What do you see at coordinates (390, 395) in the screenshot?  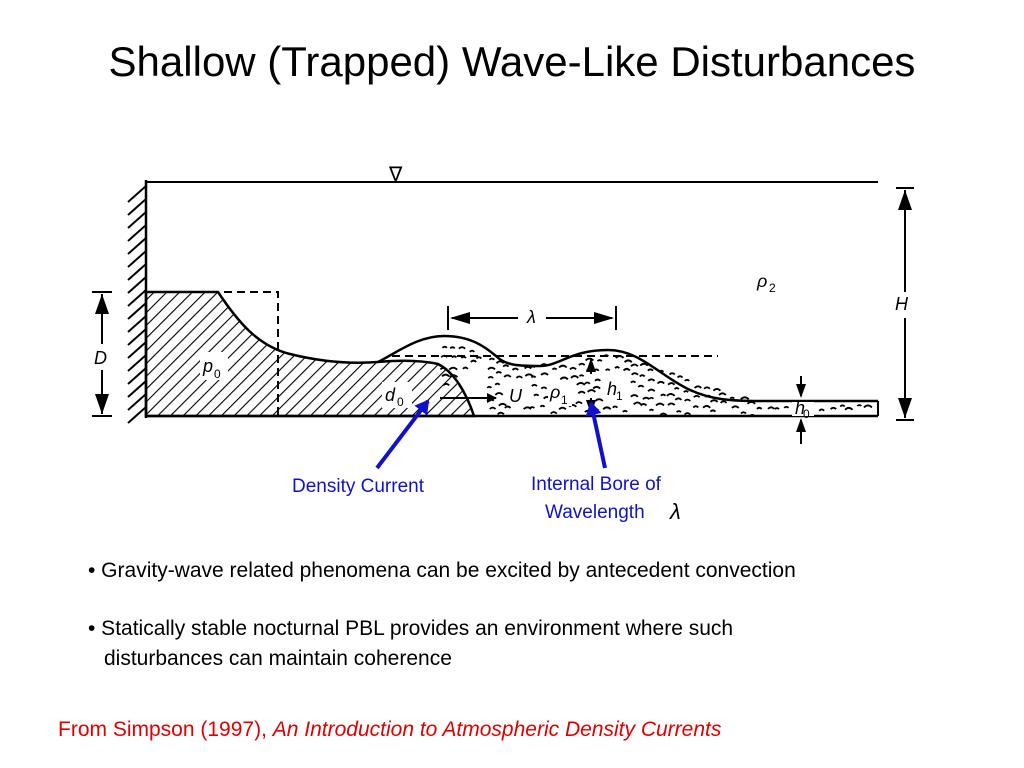 I see `svg-text: d` at bounding box center [390, 395].